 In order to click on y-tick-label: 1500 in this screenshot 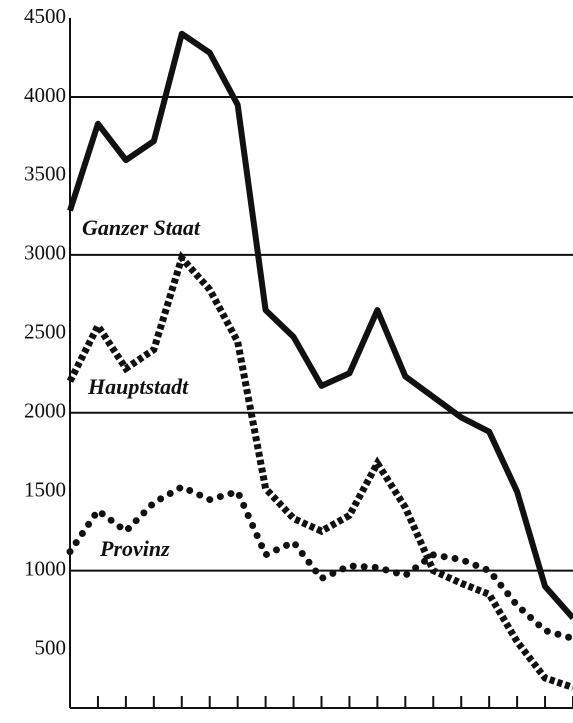, I will do `click(45, 489)`.